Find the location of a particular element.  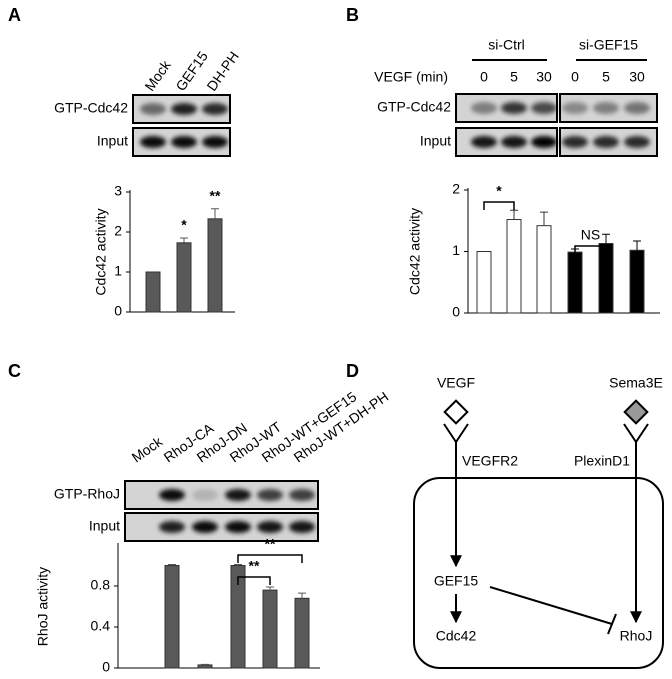

receptor-label: VEGFR2 is located at coordinates (490, 461).